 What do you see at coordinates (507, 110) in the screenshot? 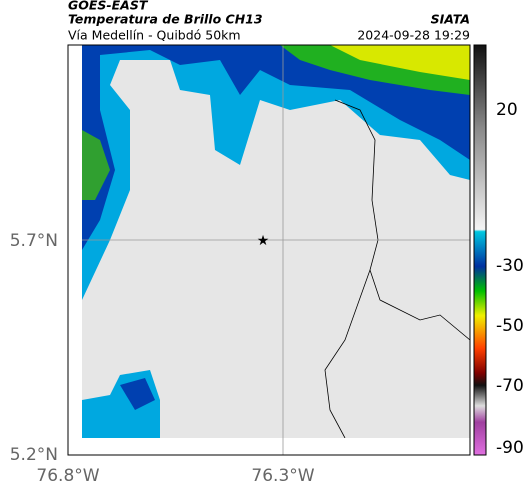
I see `colorbar-tick-label: 20` at bounding box center [507, 110].